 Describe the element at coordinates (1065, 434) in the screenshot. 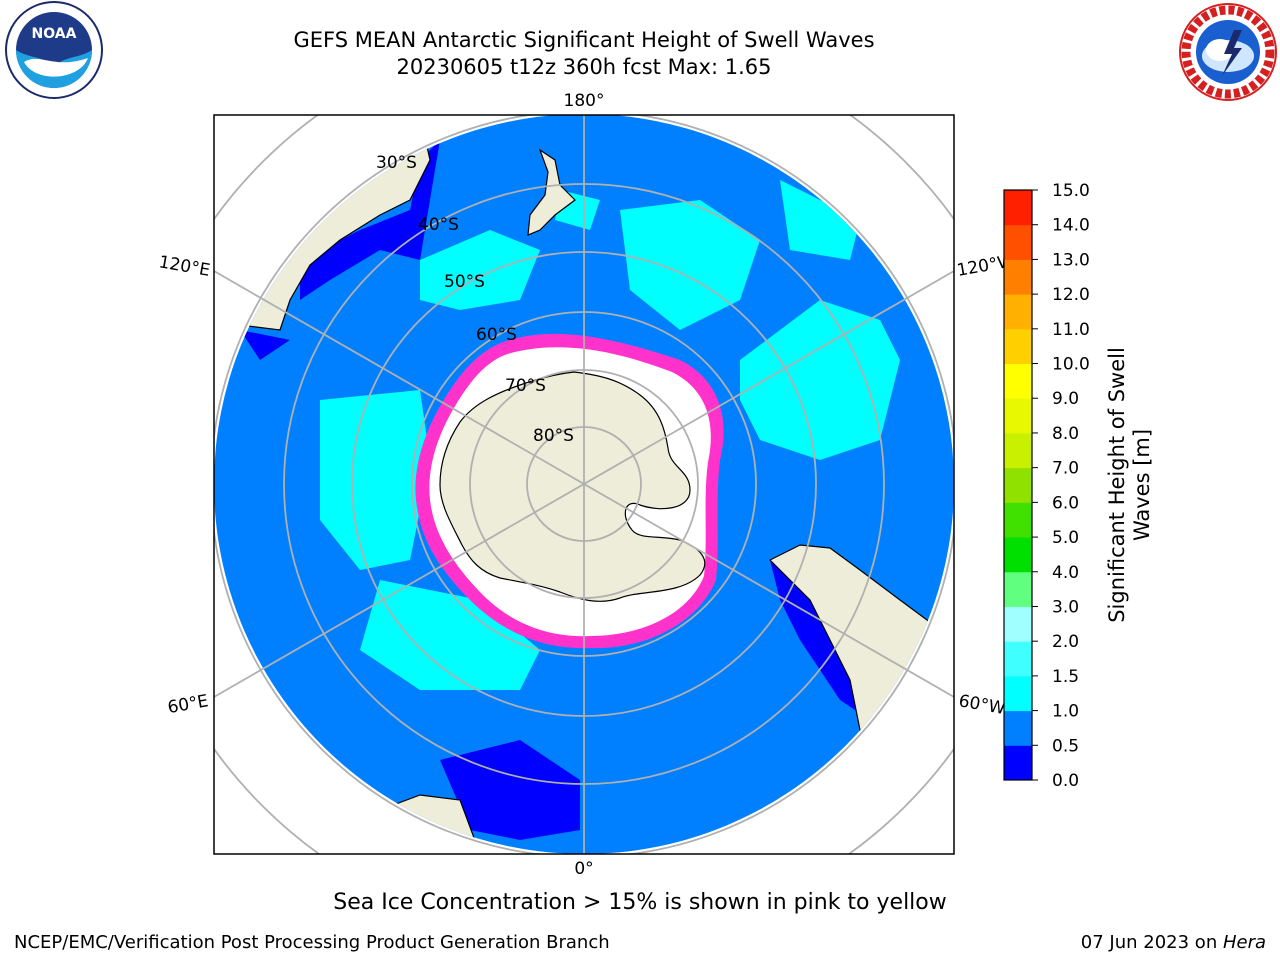

I see `colorbar-tick-label: 8.0` at that location.